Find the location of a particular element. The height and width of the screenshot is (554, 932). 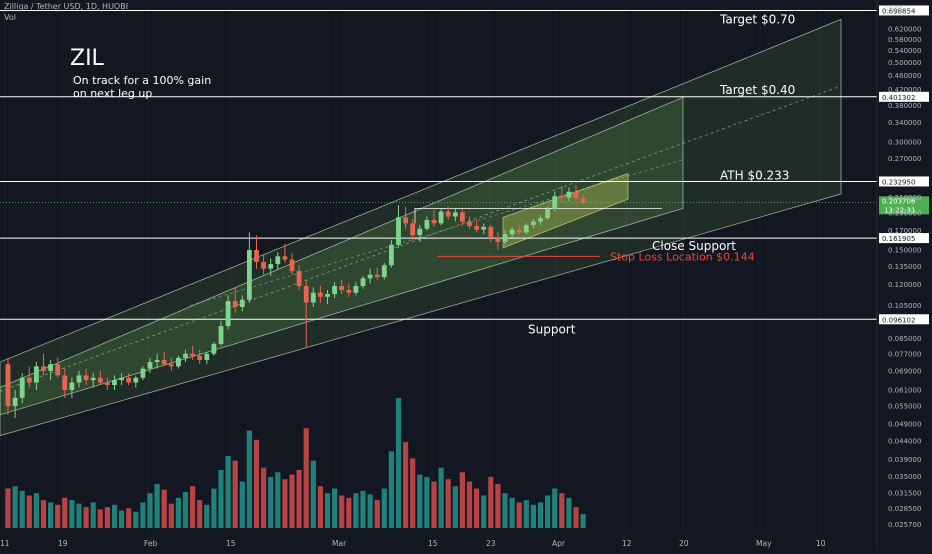

level-price-label: 0.232950 is located at coordinates (898, 182).